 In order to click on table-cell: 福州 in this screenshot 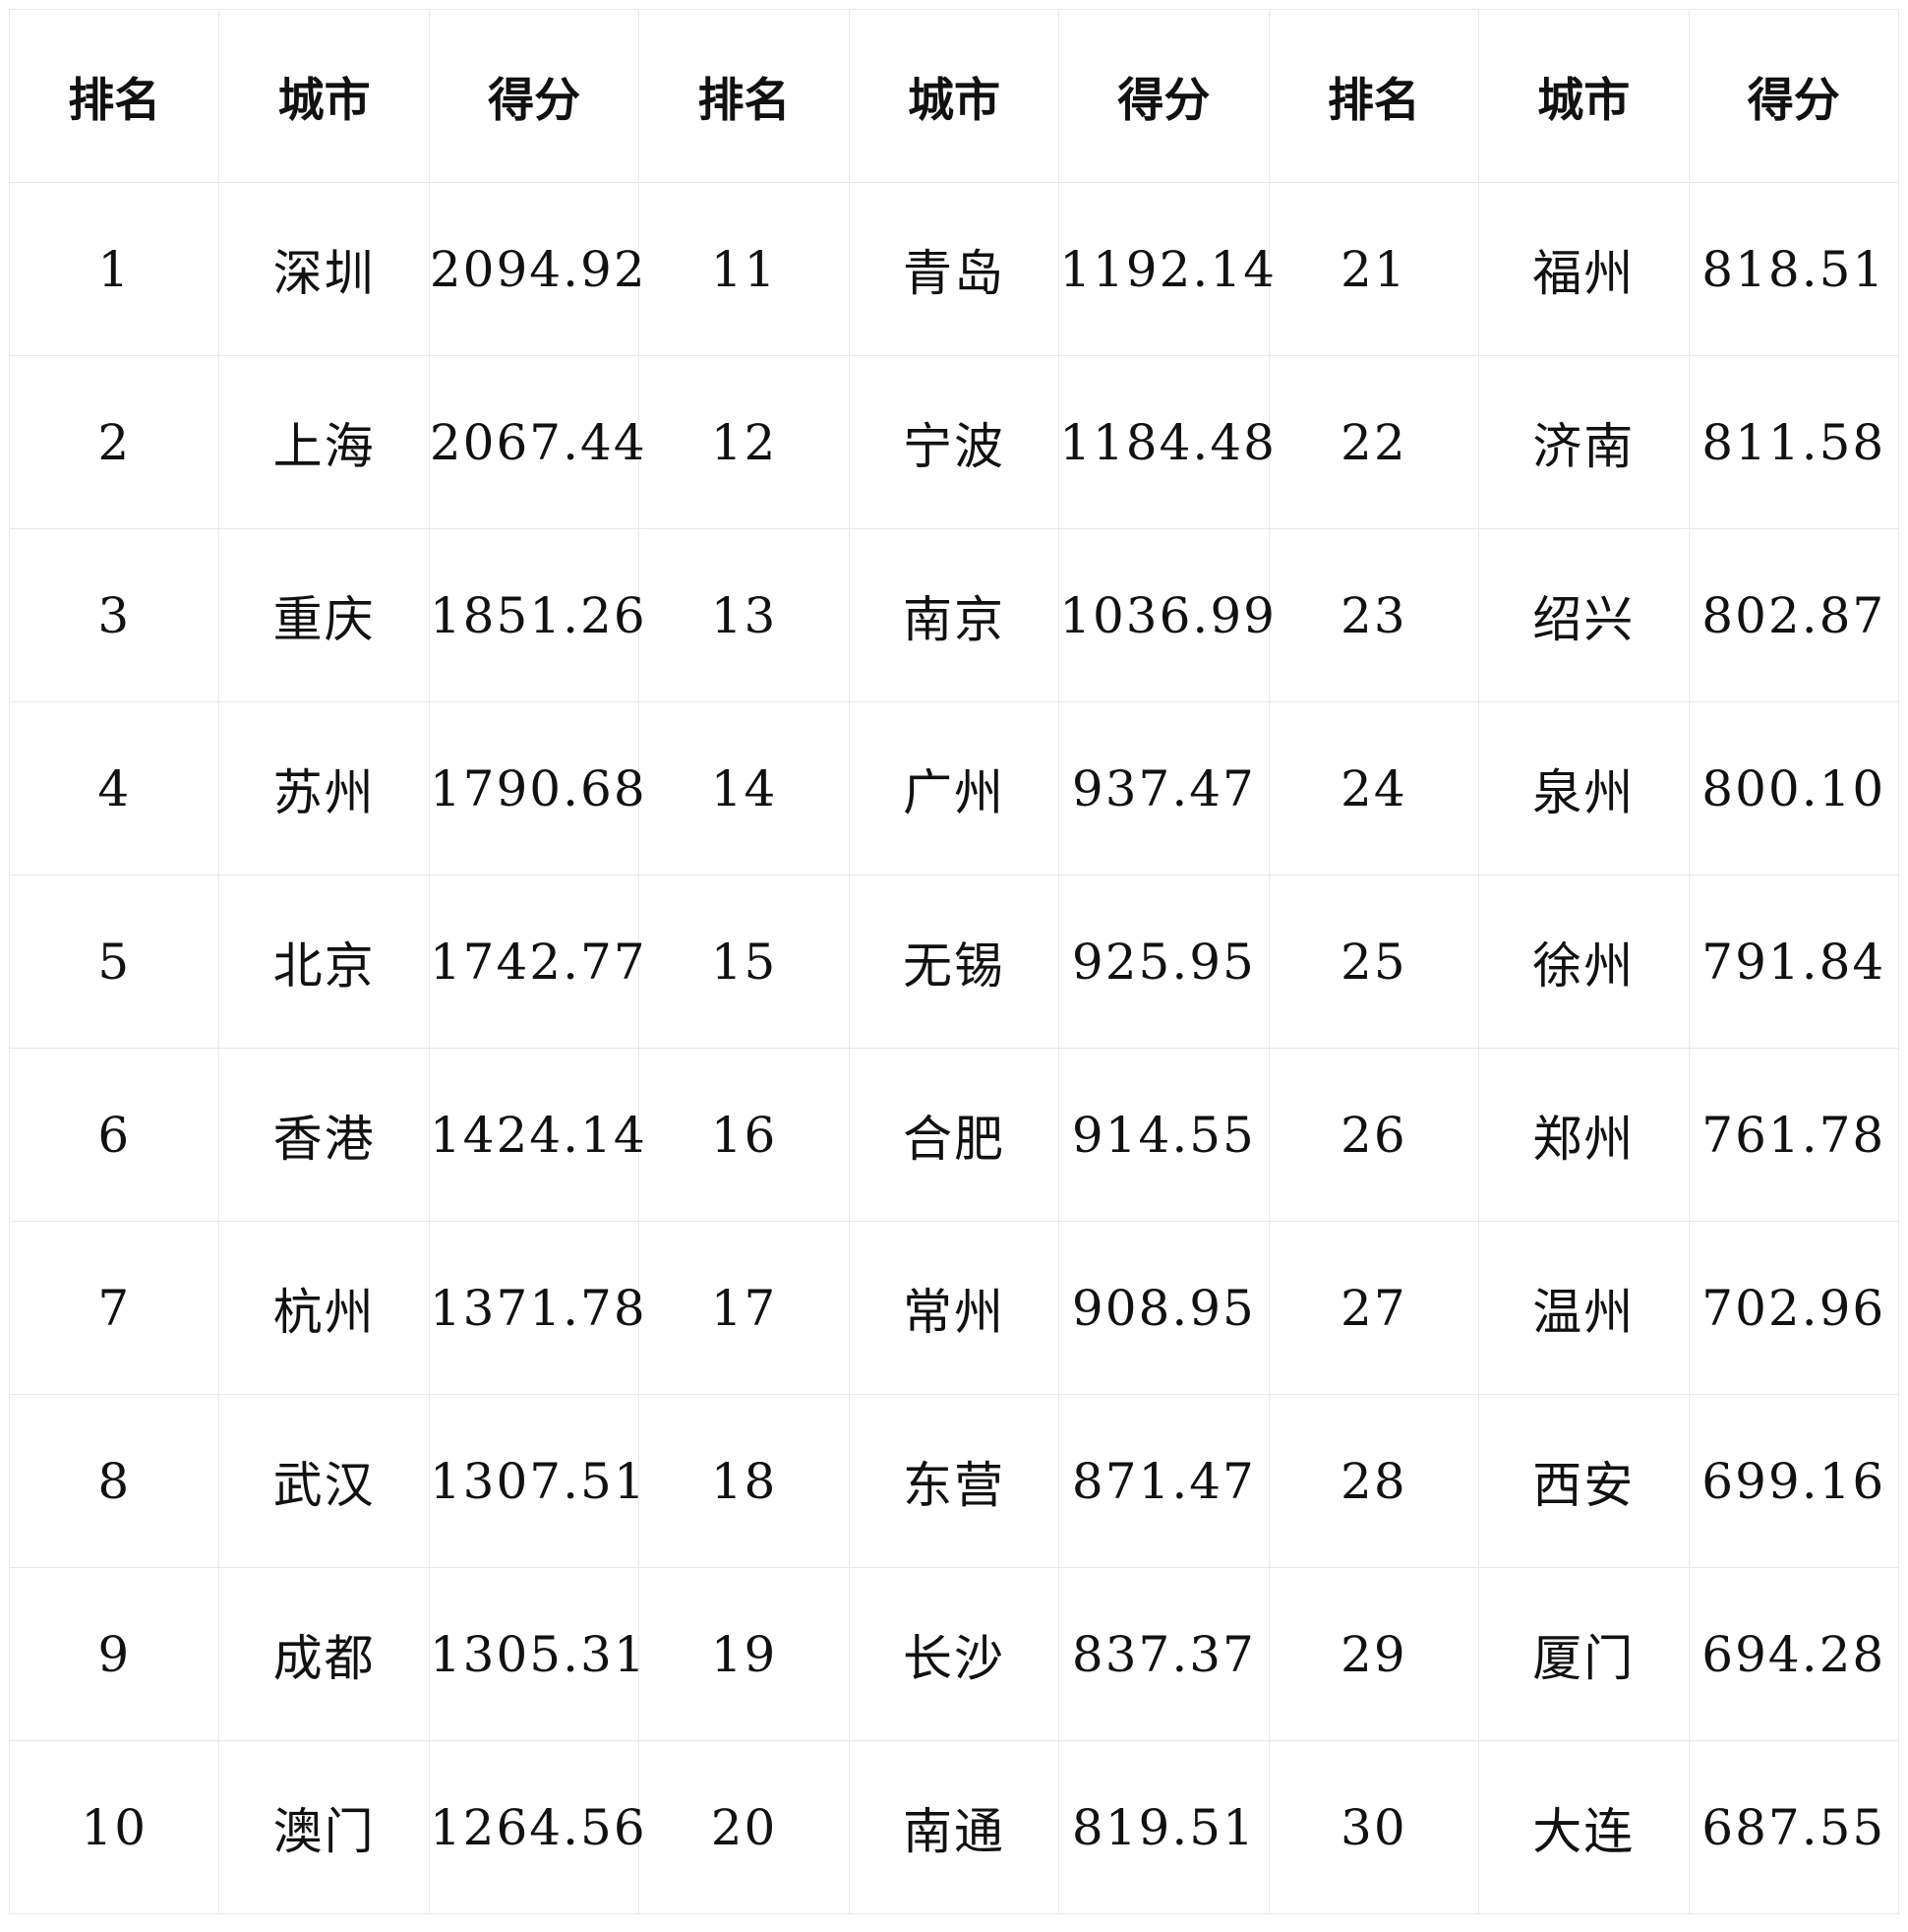, I will do `click(1584, 269)`.